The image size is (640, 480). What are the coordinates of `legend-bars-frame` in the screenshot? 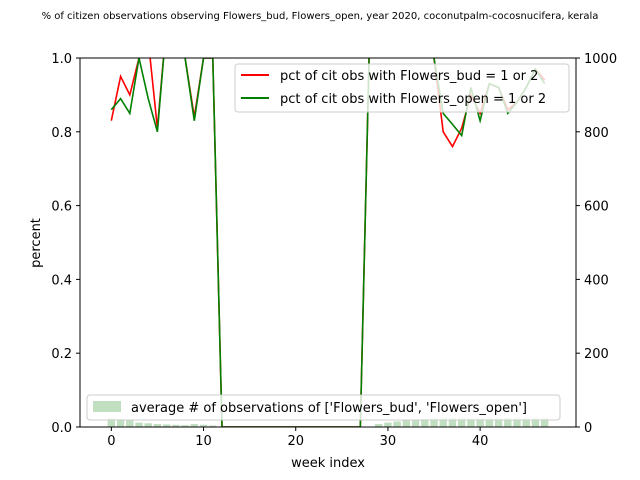 It's located at (323, 407).